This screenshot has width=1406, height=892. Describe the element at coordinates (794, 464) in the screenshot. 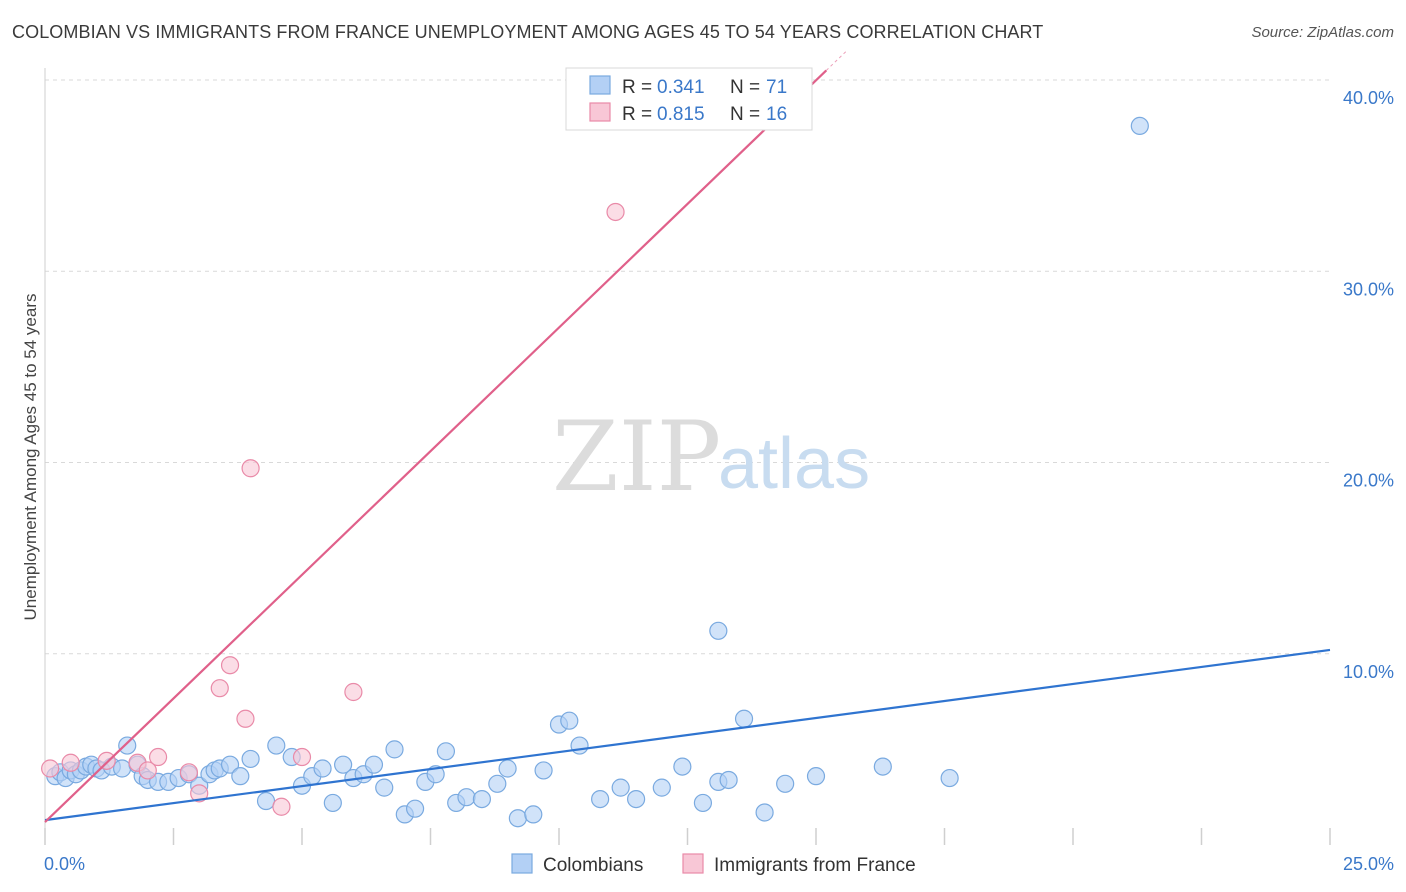

I see `watermark-atlas: atlas` at that location.